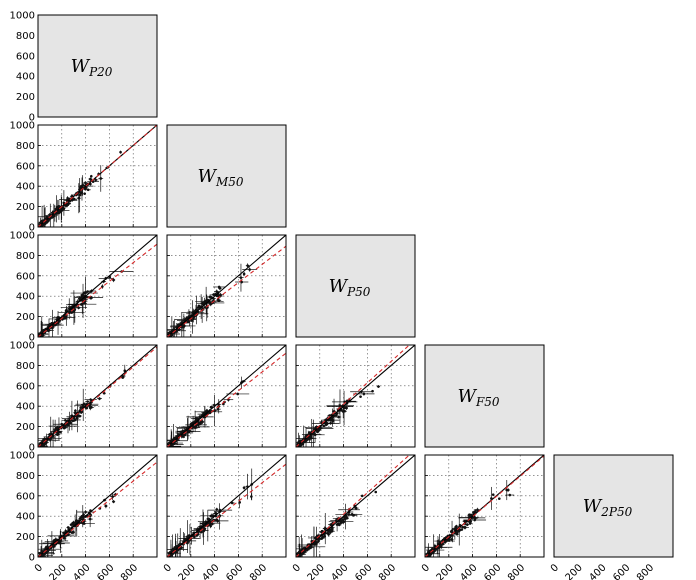  I want to click on x-tick-label: 800, so click(516, 571).